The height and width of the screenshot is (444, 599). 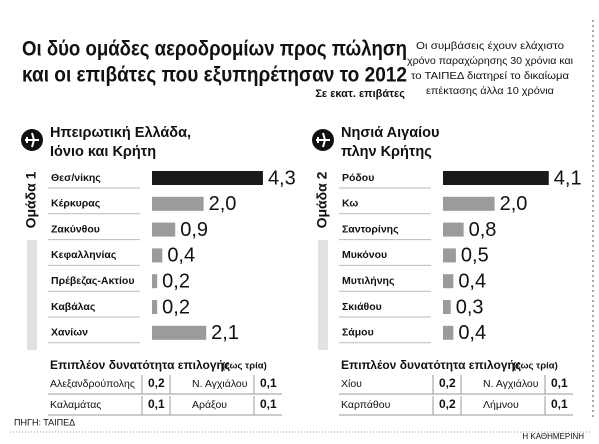 What do you see at coordinates (44, 422) in the screenshot?
I see `source: ΠΗΓΗ: ΤΑΙΠΕΔ` at bounding box center [44, 422].